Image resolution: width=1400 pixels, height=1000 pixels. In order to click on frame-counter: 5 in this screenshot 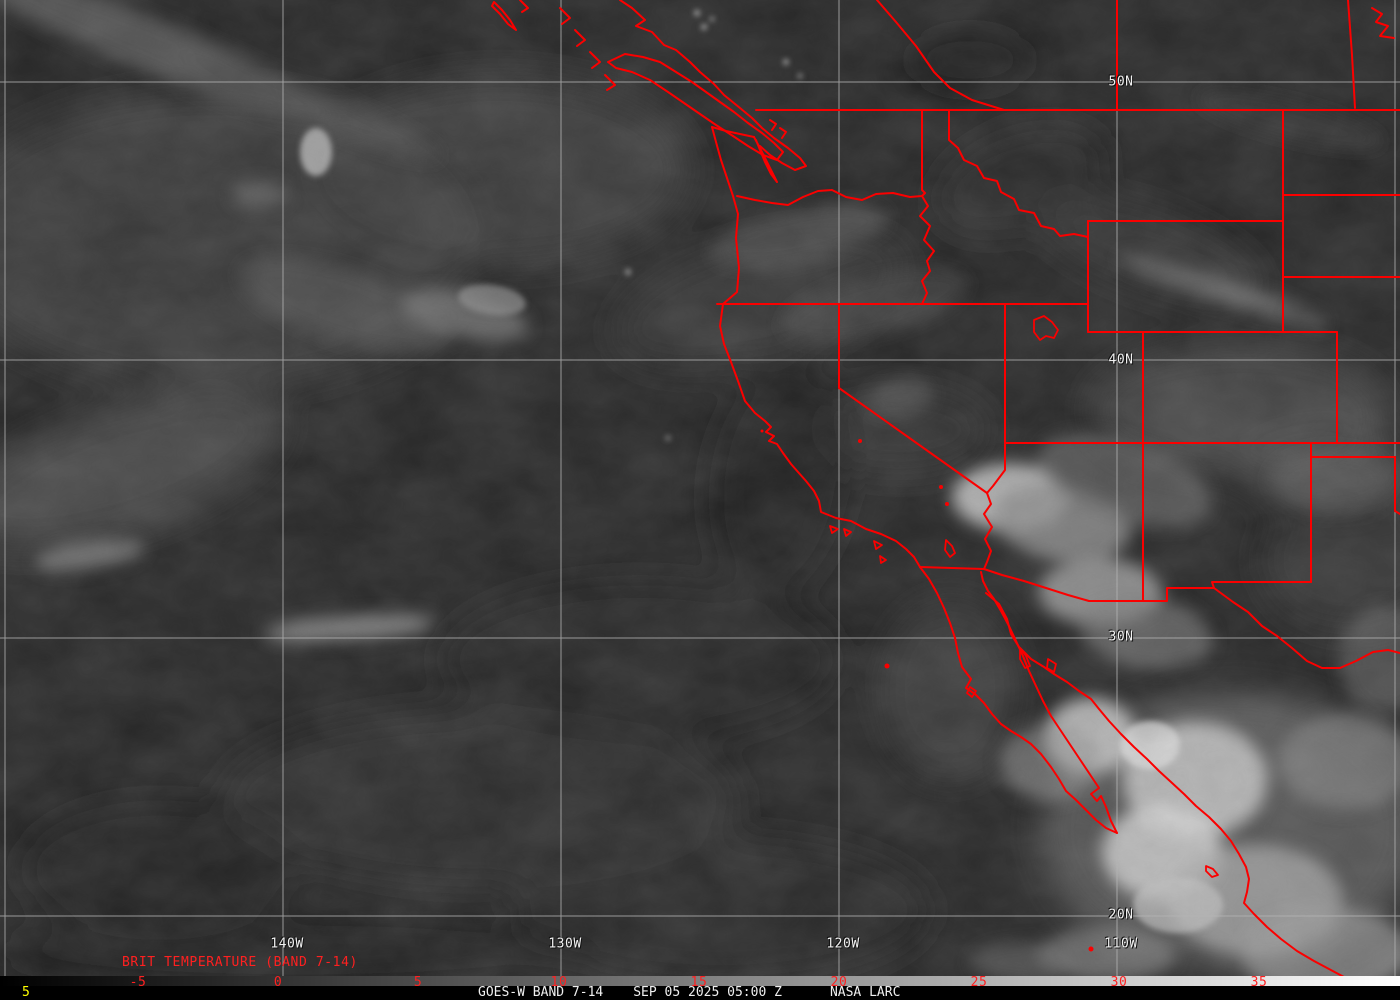, I will do `click(26, 992)`.